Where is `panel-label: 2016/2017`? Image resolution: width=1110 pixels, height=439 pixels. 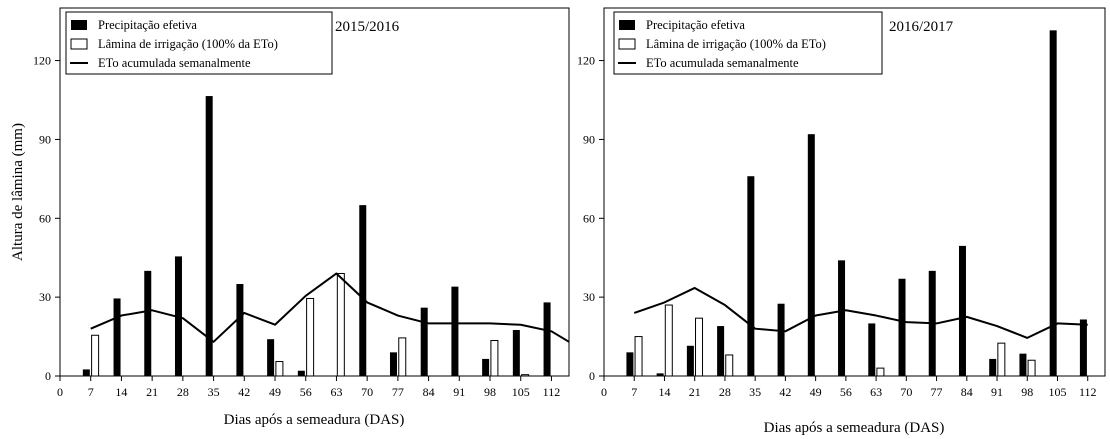 panel-label: 2016/2017 is located at coordinates (921, 27).